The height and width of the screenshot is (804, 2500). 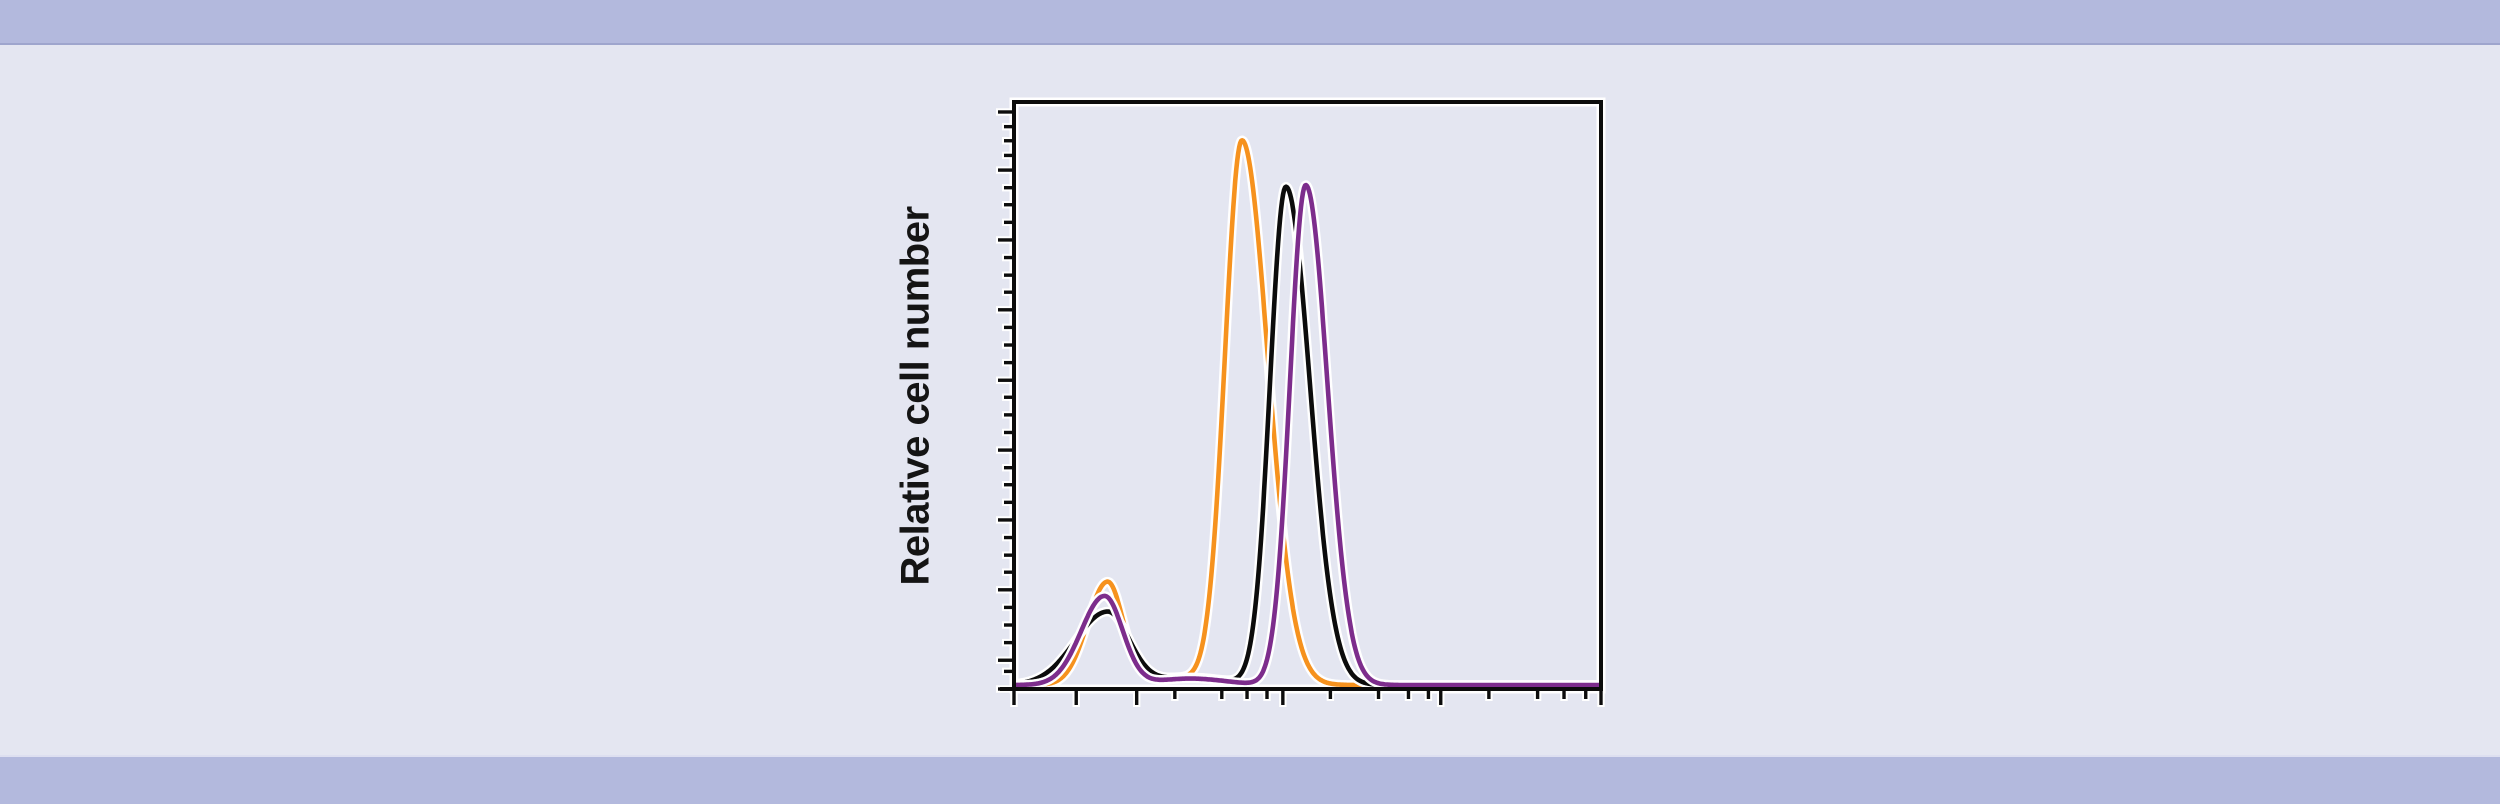 What do you see at coordinates (1250, 779) in the screenshot?
I see `bottom-decorative-band` at bounding box center [1250, 779].